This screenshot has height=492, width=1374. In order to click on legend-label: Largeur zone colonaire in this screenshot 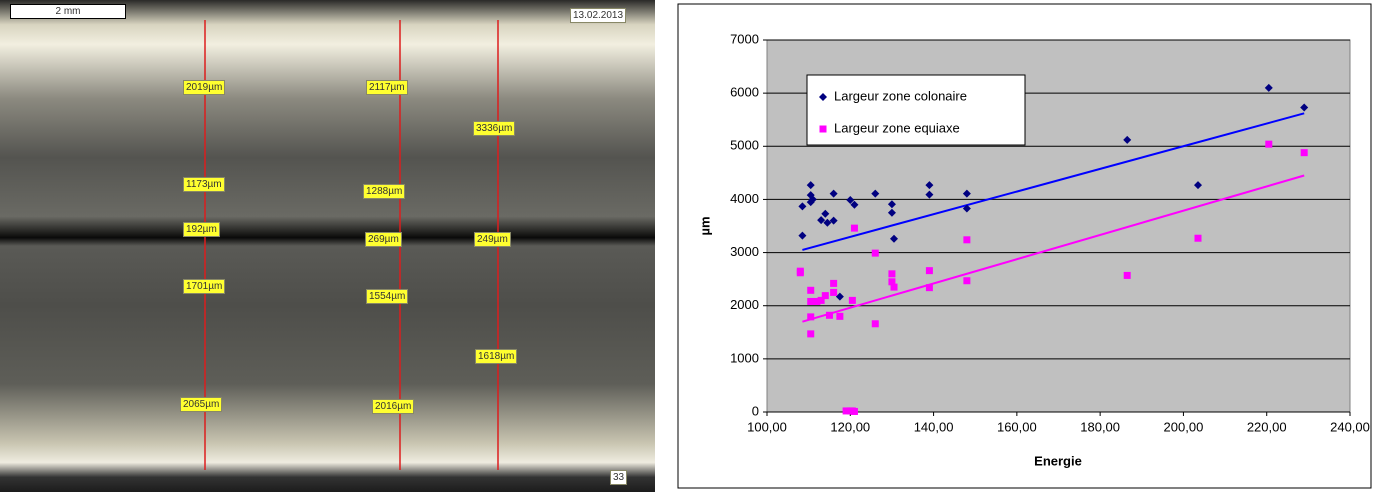, I will do `click(900, 95)`.